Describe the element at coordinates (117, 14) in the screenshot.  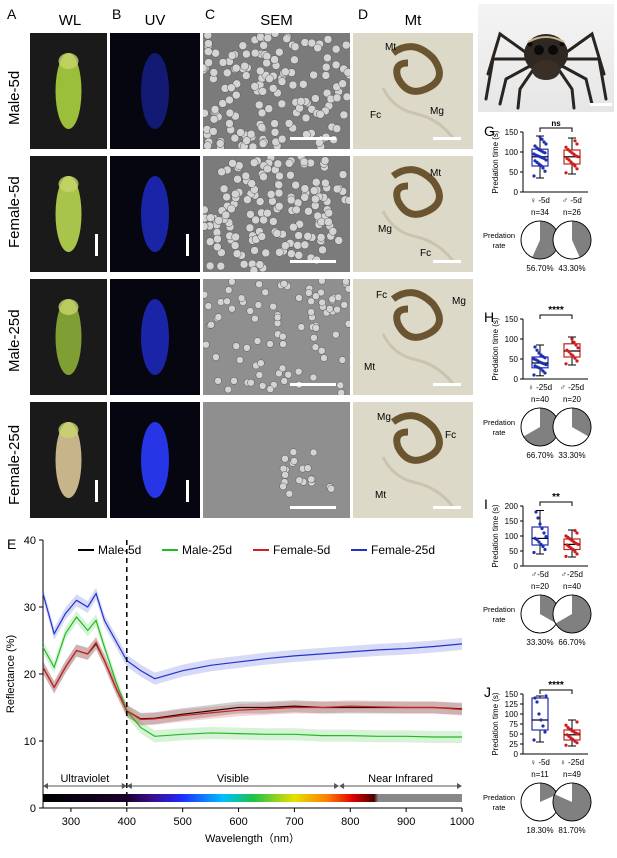
I see `panel-letter-b: B` at that location.